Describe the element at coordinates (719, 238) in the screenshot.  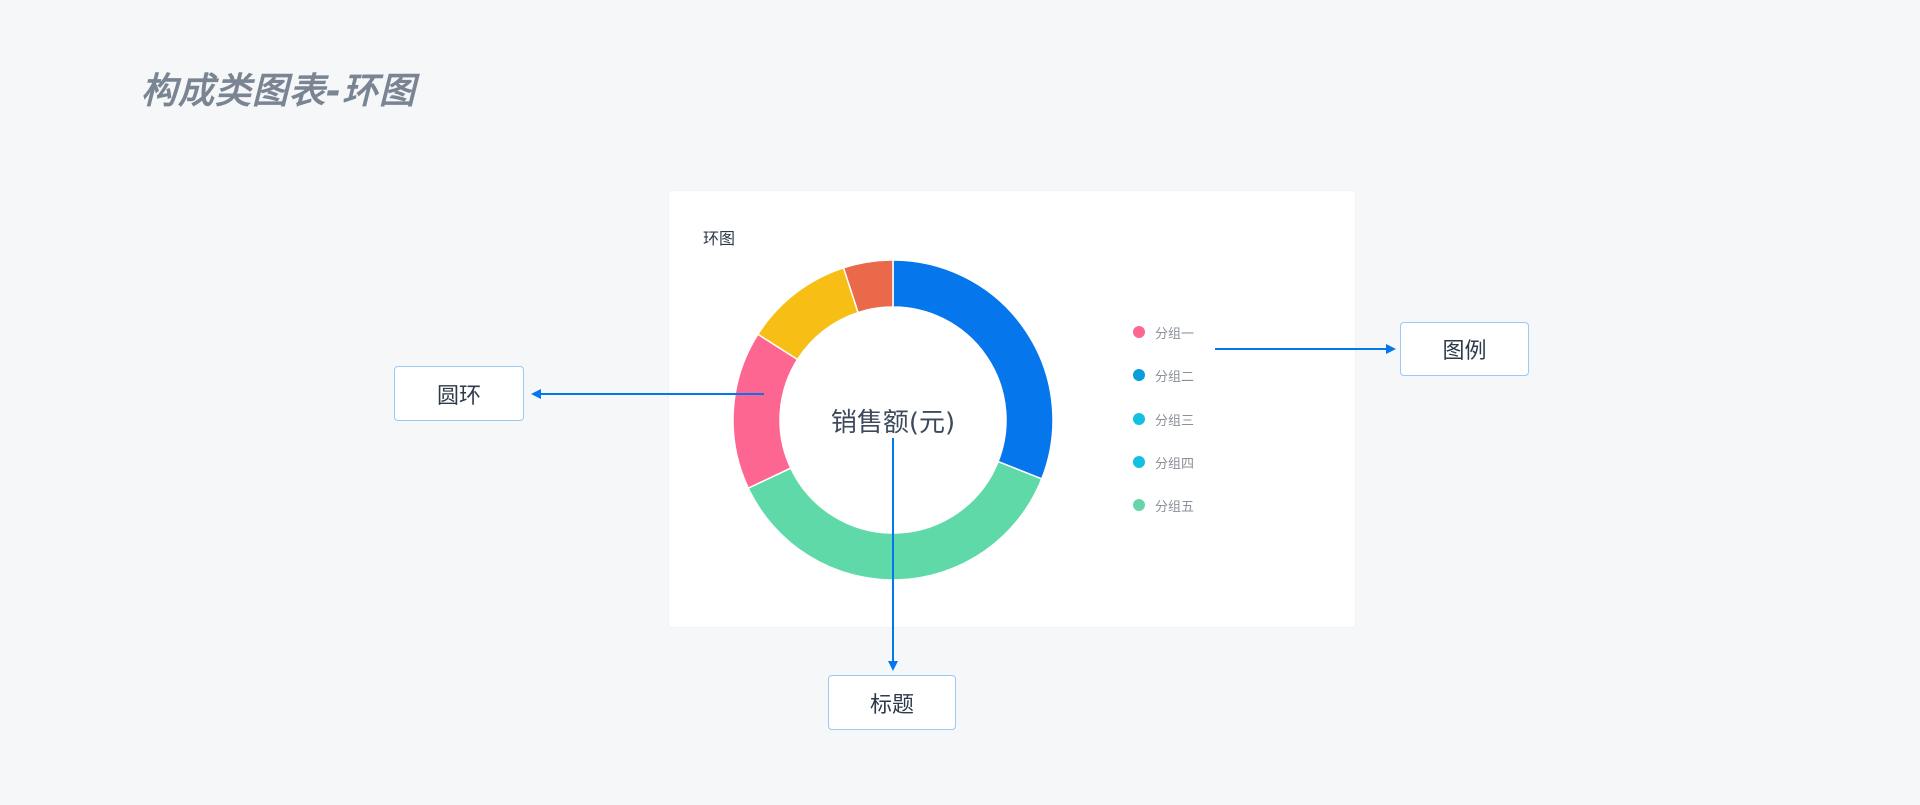
I see `chart-title: 环图` at that location.